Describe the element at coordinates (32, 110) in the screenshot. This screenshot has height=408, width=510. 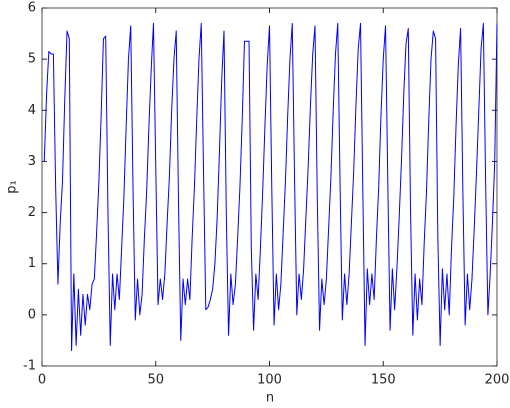
I see `y-tick-label: 4` at that location.